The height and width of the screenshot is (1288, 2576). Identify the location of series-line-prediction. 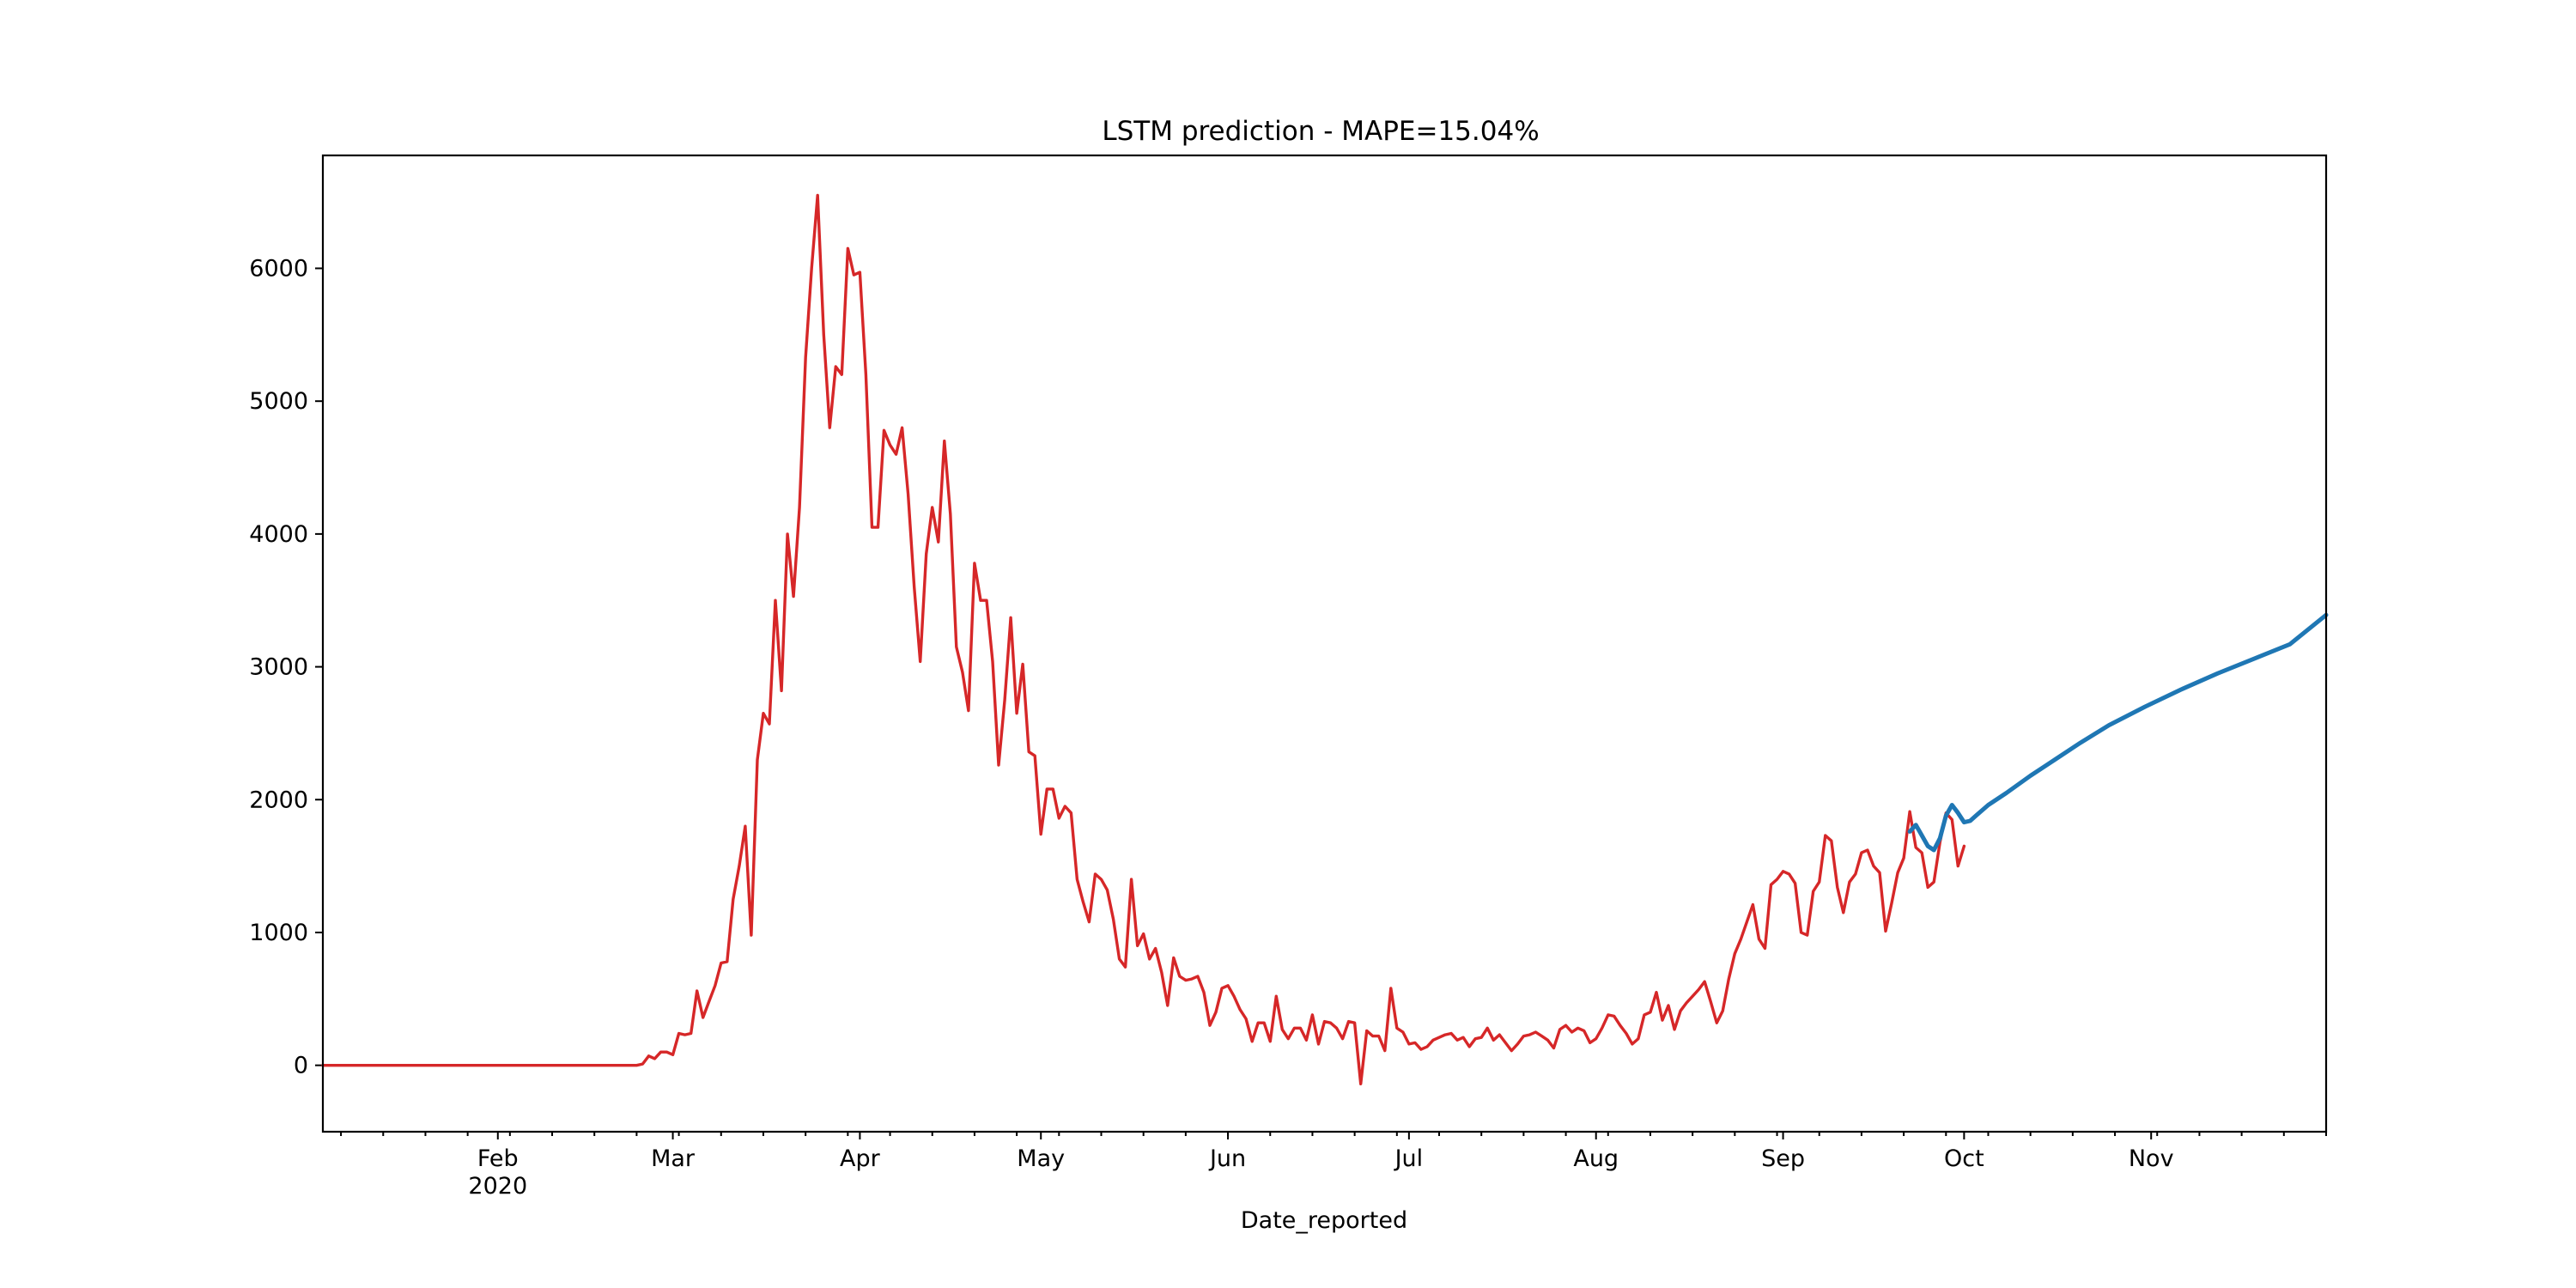
(2118, 733).